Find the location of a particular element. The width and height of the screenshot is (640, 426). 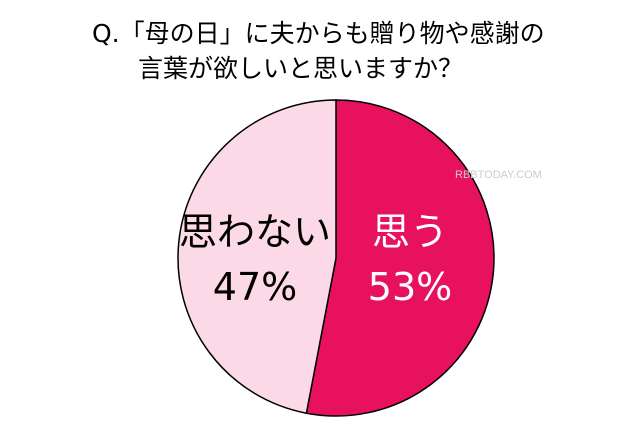

chart-title-line-1: Q.「母の日」に夫からも贈り物や感謝の is located at coordinates (318, 33).